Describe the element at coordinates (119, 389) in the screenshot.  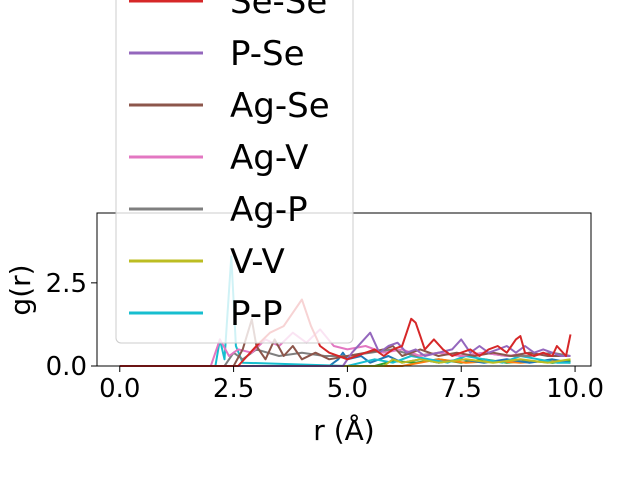
I see `x-tick-label: 0.0` at that location.